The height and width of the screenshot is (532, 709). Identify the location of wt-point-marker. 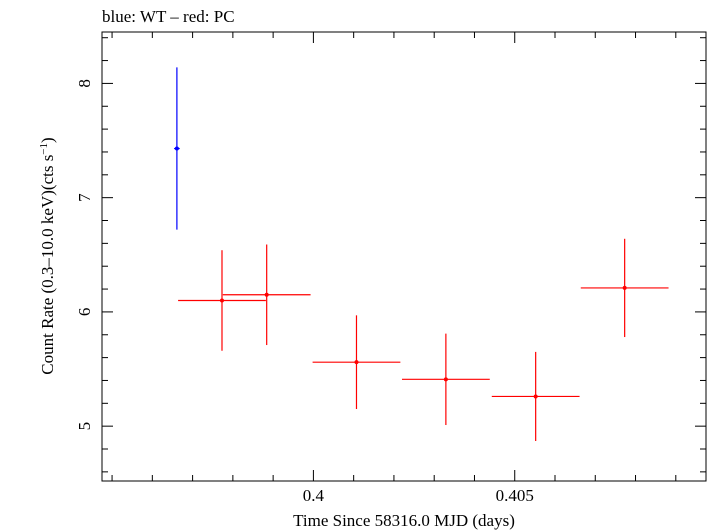
(176, 148).